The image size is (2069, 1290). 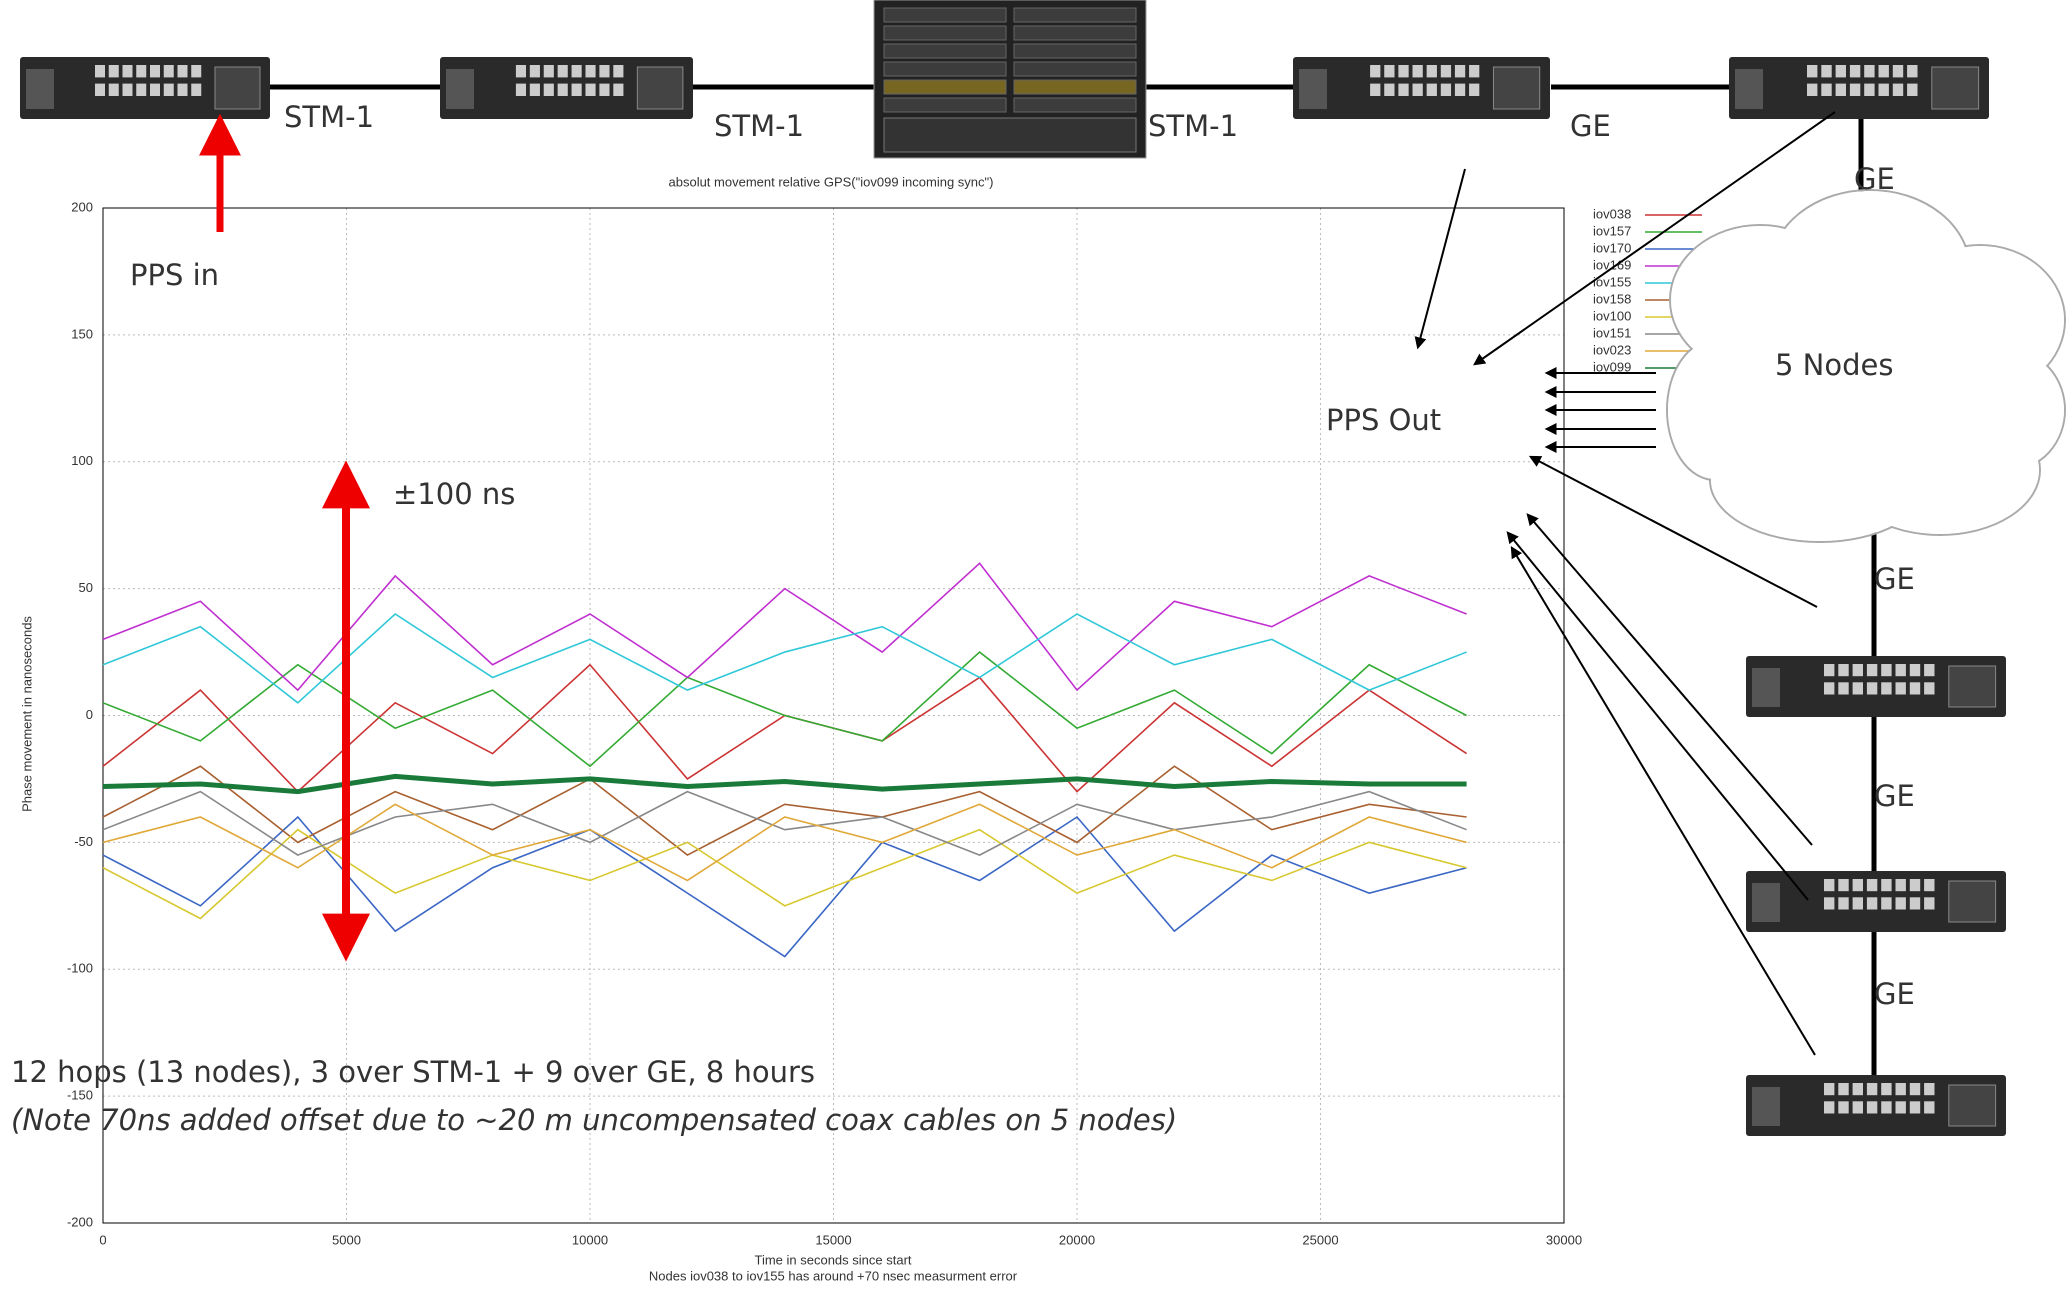 I want to click on legend-label: iov170, so click(x=1612, y=247).